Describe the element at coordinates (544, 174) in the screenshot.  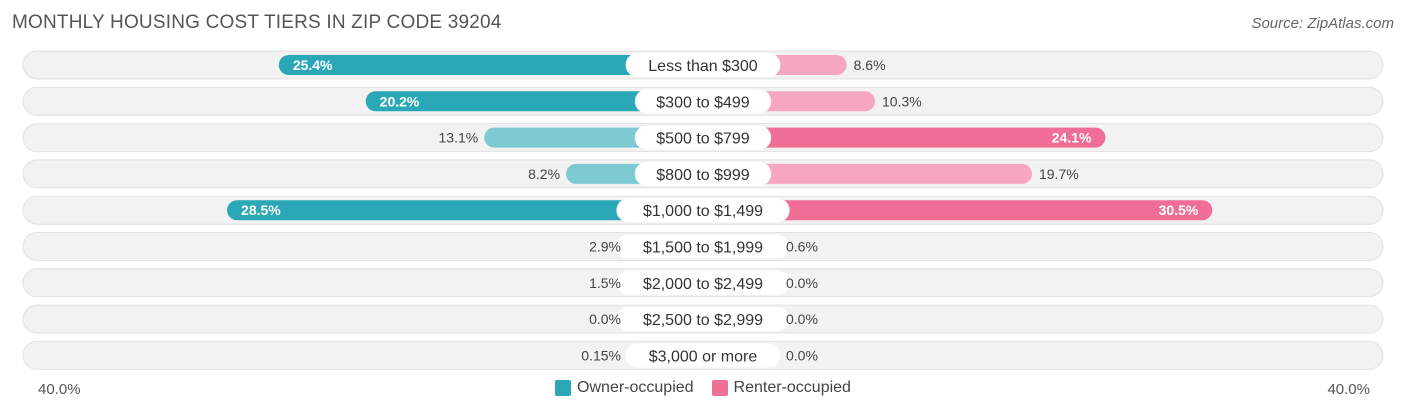
I see `value-label-owner: 8.2%` at that location.